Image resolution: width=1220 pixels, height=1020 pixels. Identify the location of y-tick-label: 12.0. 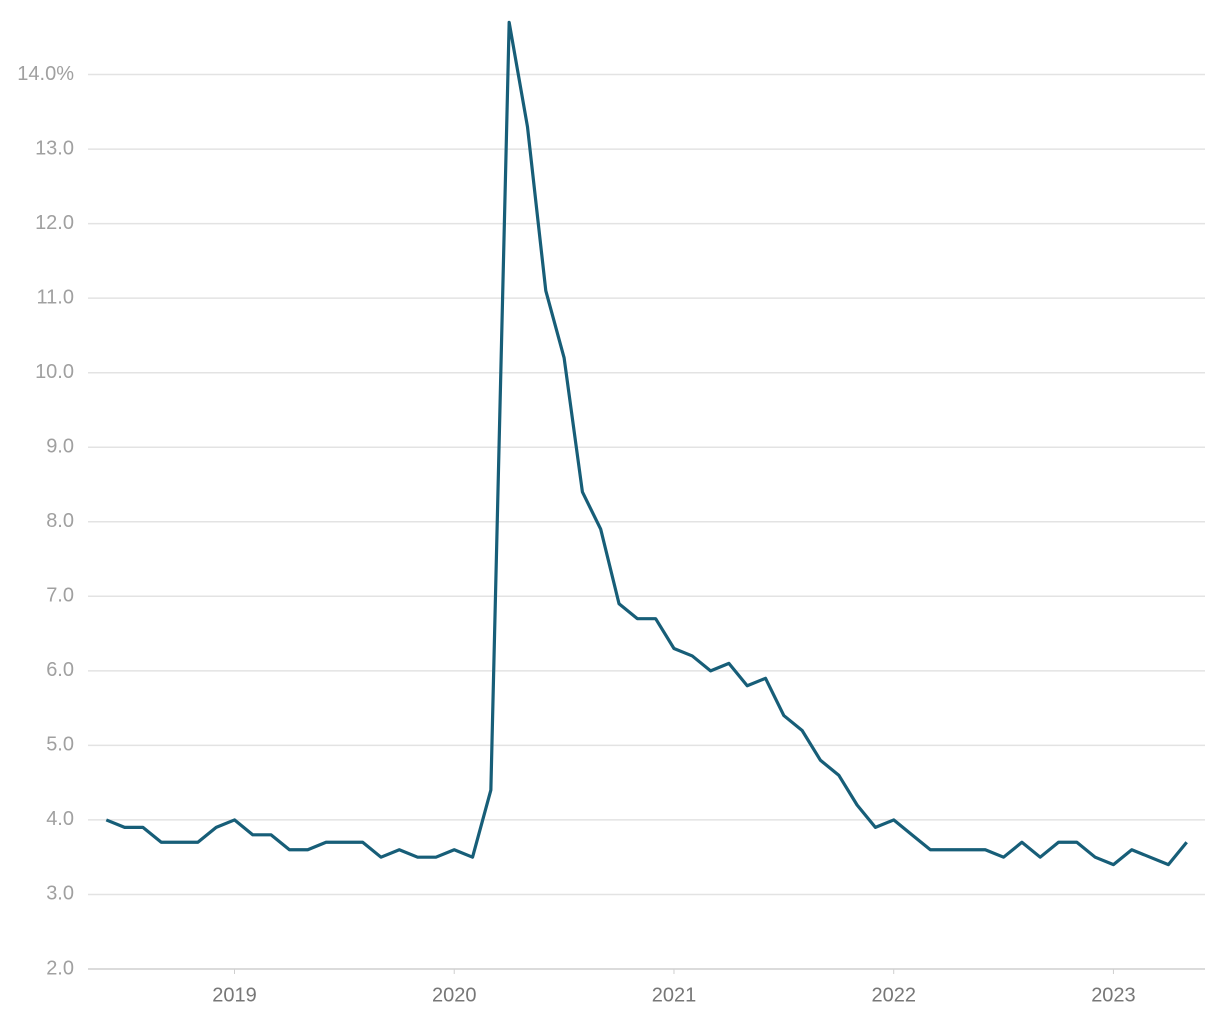
(54, 223).